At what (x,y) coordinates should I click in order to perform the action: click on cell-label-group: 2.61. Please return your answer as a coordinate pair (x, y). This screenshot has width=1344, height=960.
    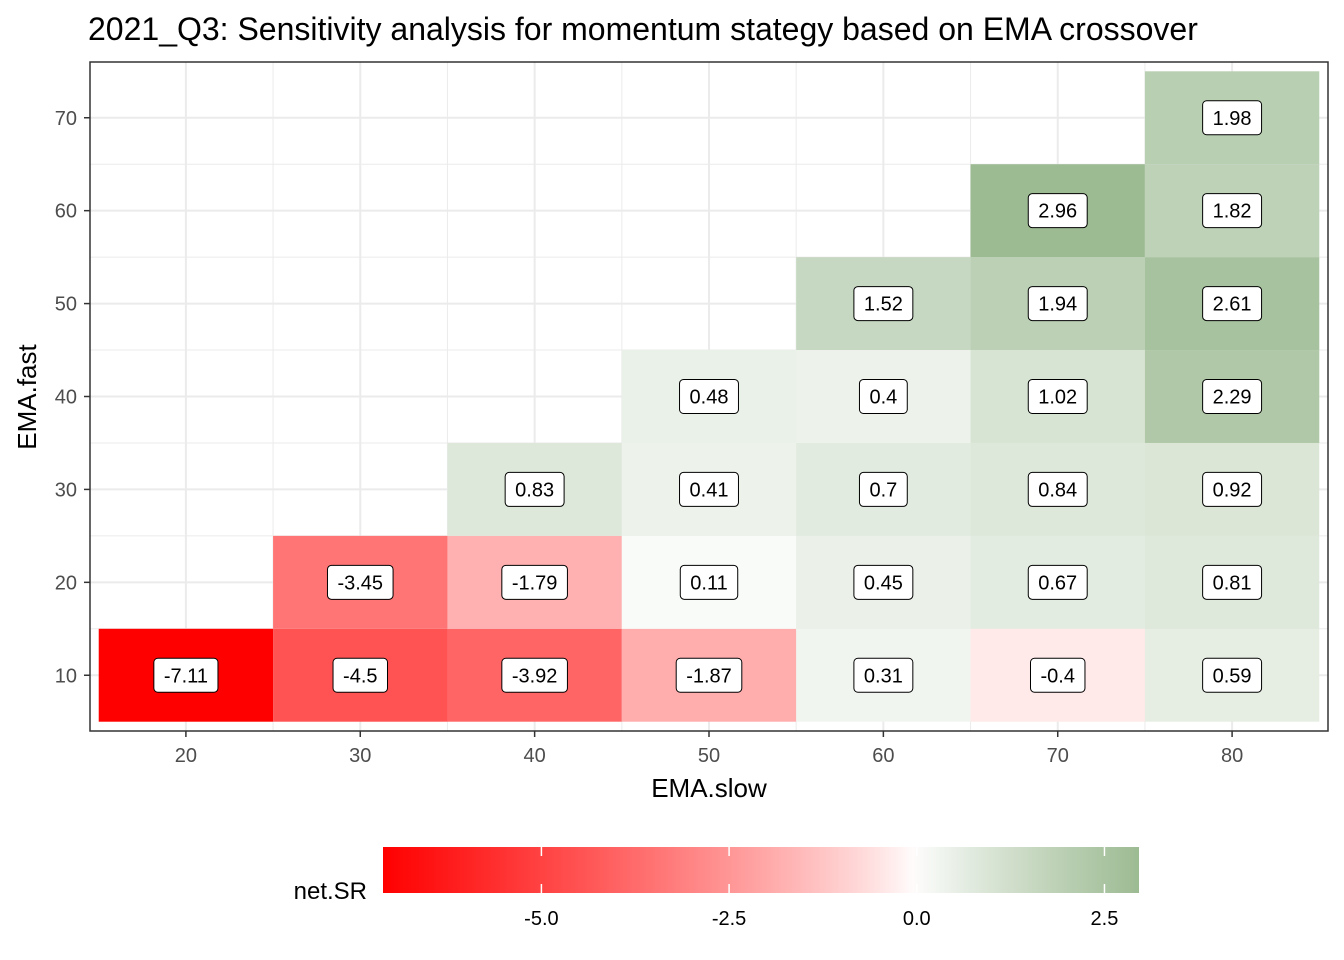
    Looking at the image, I should click on (1232, 304).